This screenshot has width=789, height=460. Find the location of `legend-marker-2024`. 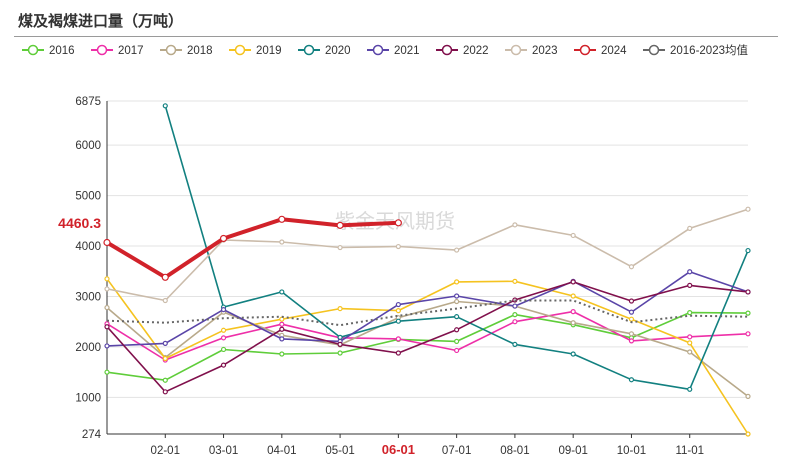

legend-marker-2024 is located at coordinates (585, 50).